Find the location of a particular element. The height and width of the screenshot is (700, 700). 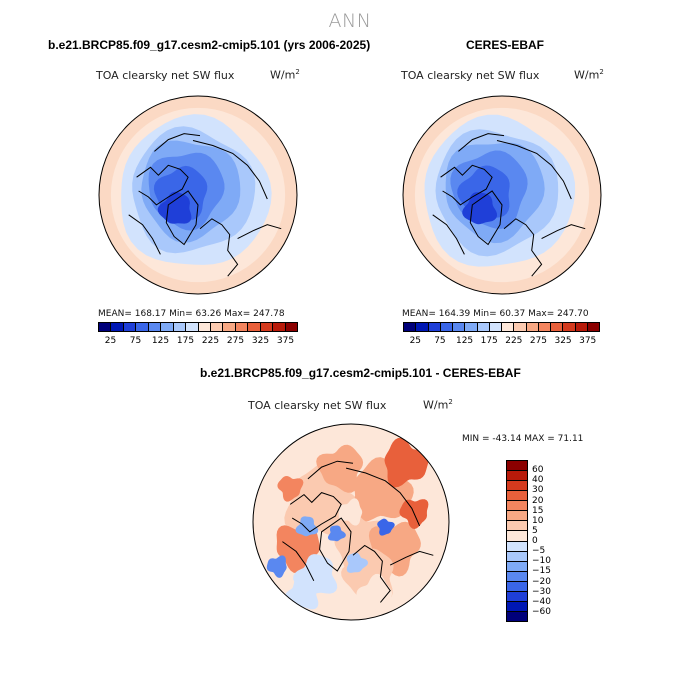

greenland-core is located at coordinates (174, 207).